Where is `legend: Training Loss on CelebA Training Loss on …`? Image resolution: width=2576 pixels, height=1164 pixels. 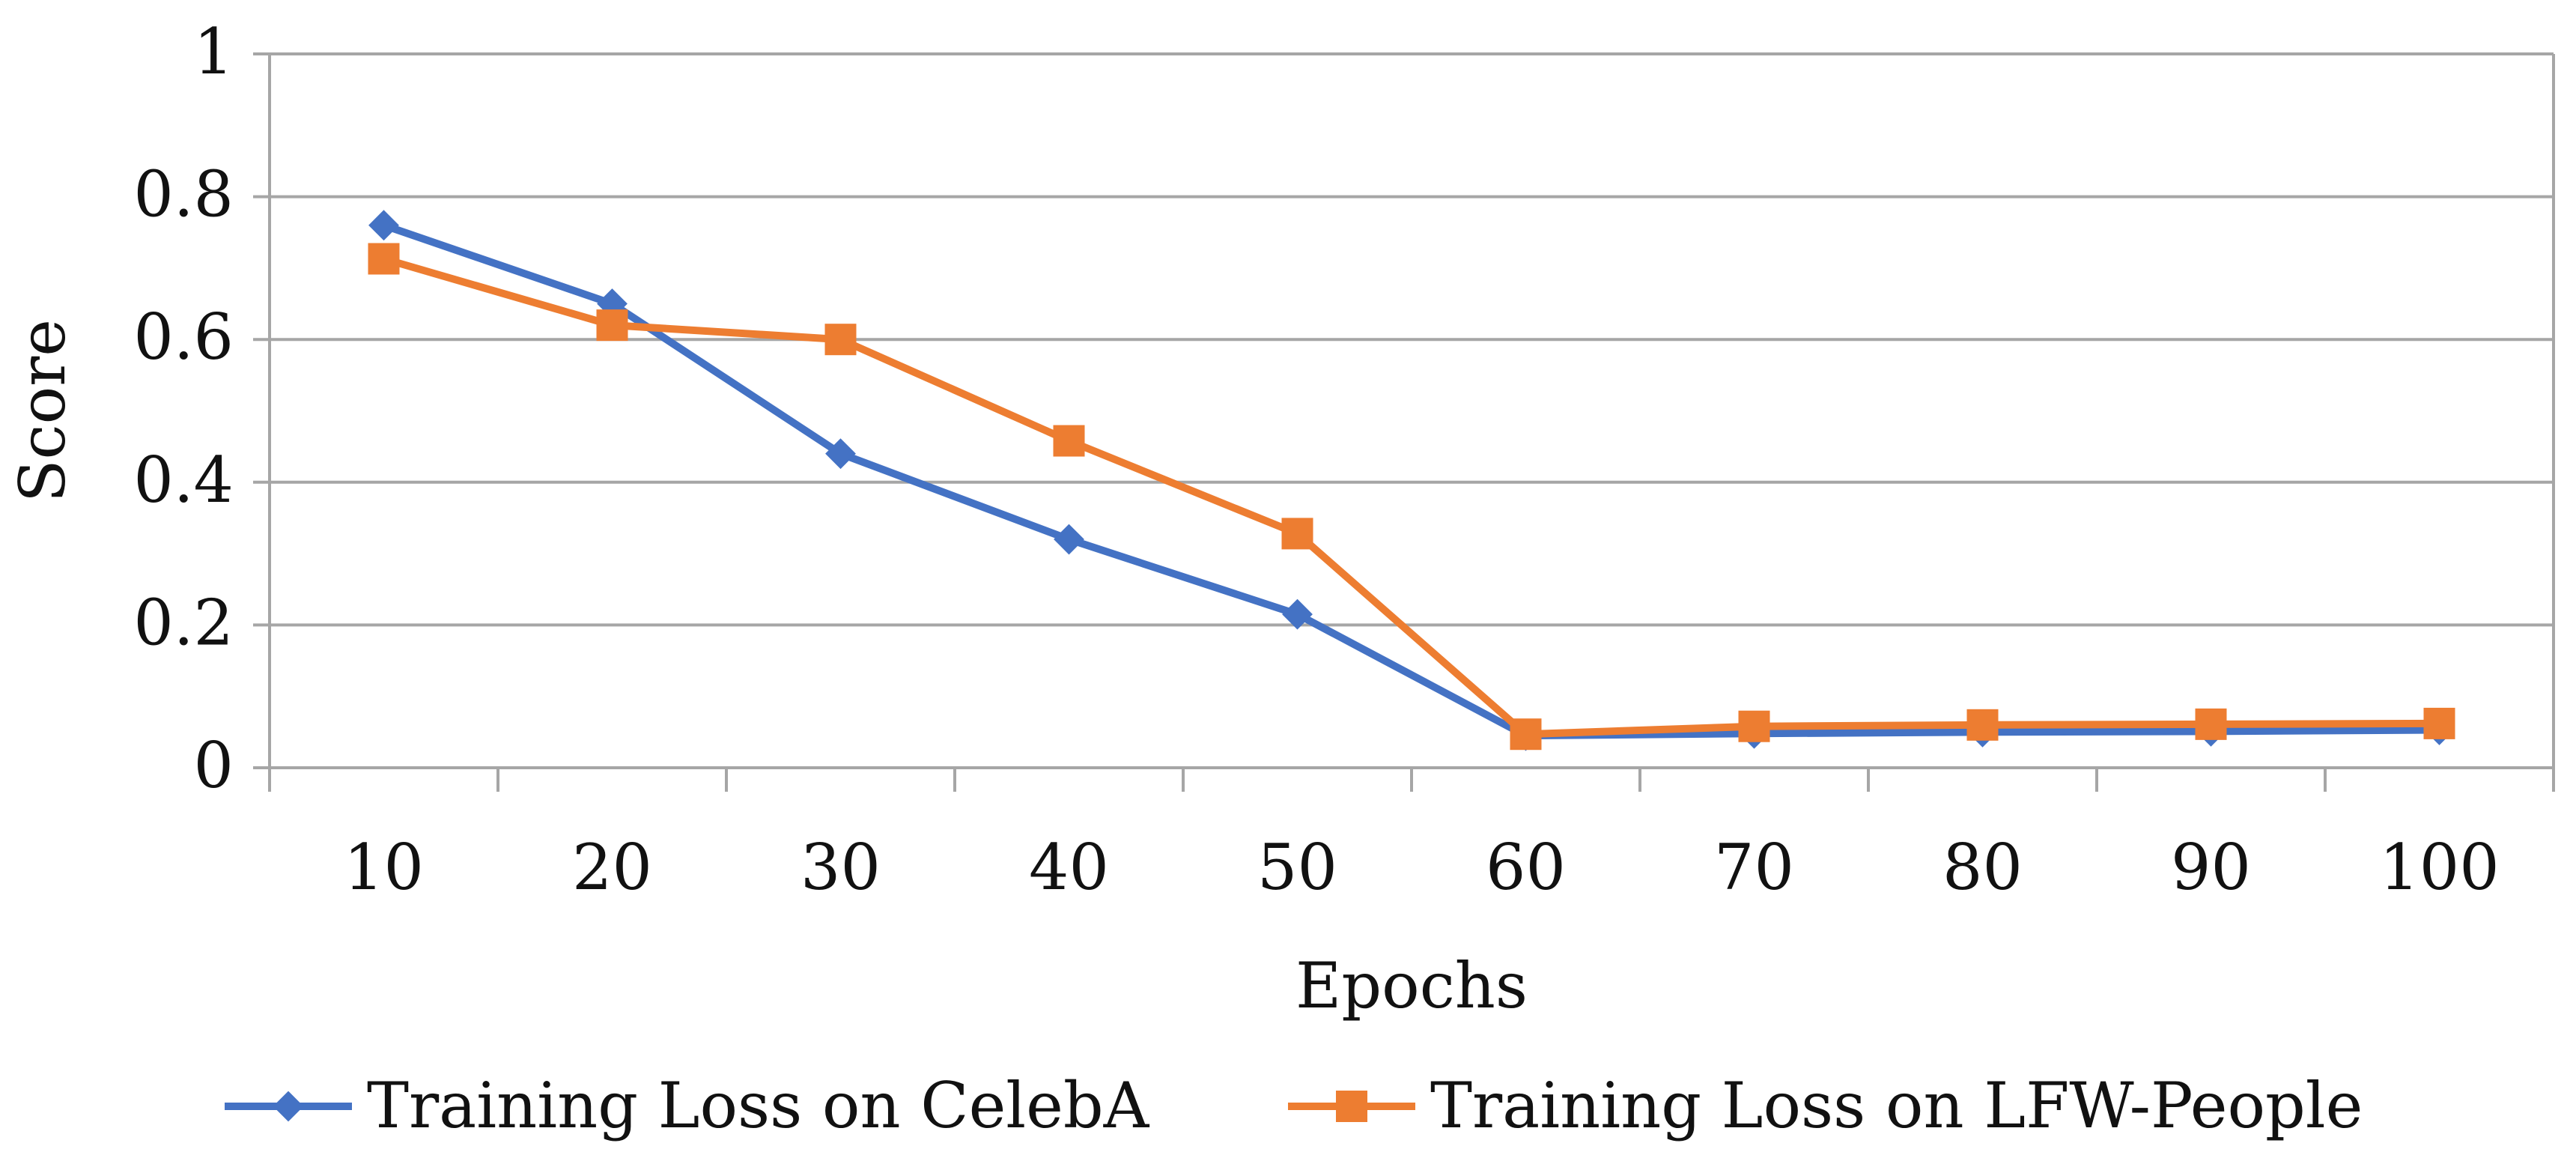 legend: Training Loss on CelebA Training Loss on … is located at coordinates (1294, 1105).